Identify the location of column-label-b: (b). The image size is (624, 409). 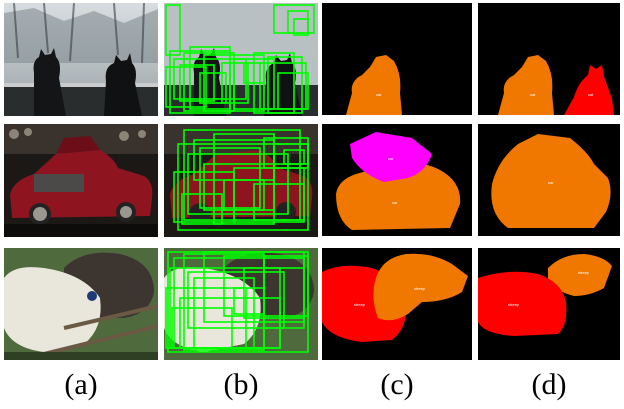
(241, 385).